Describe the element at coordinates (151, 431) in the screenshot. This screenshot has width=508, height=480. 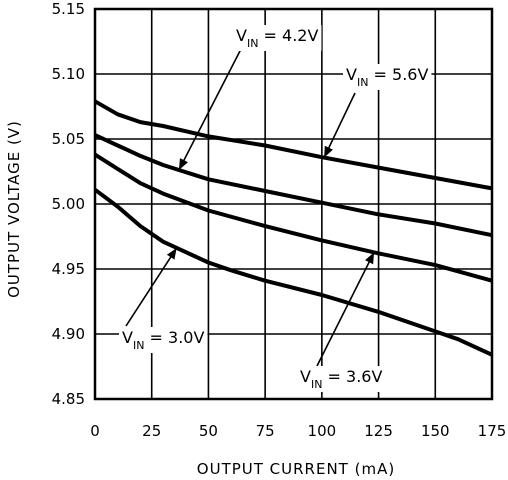
I see `x-tick-label: 25` at that location.